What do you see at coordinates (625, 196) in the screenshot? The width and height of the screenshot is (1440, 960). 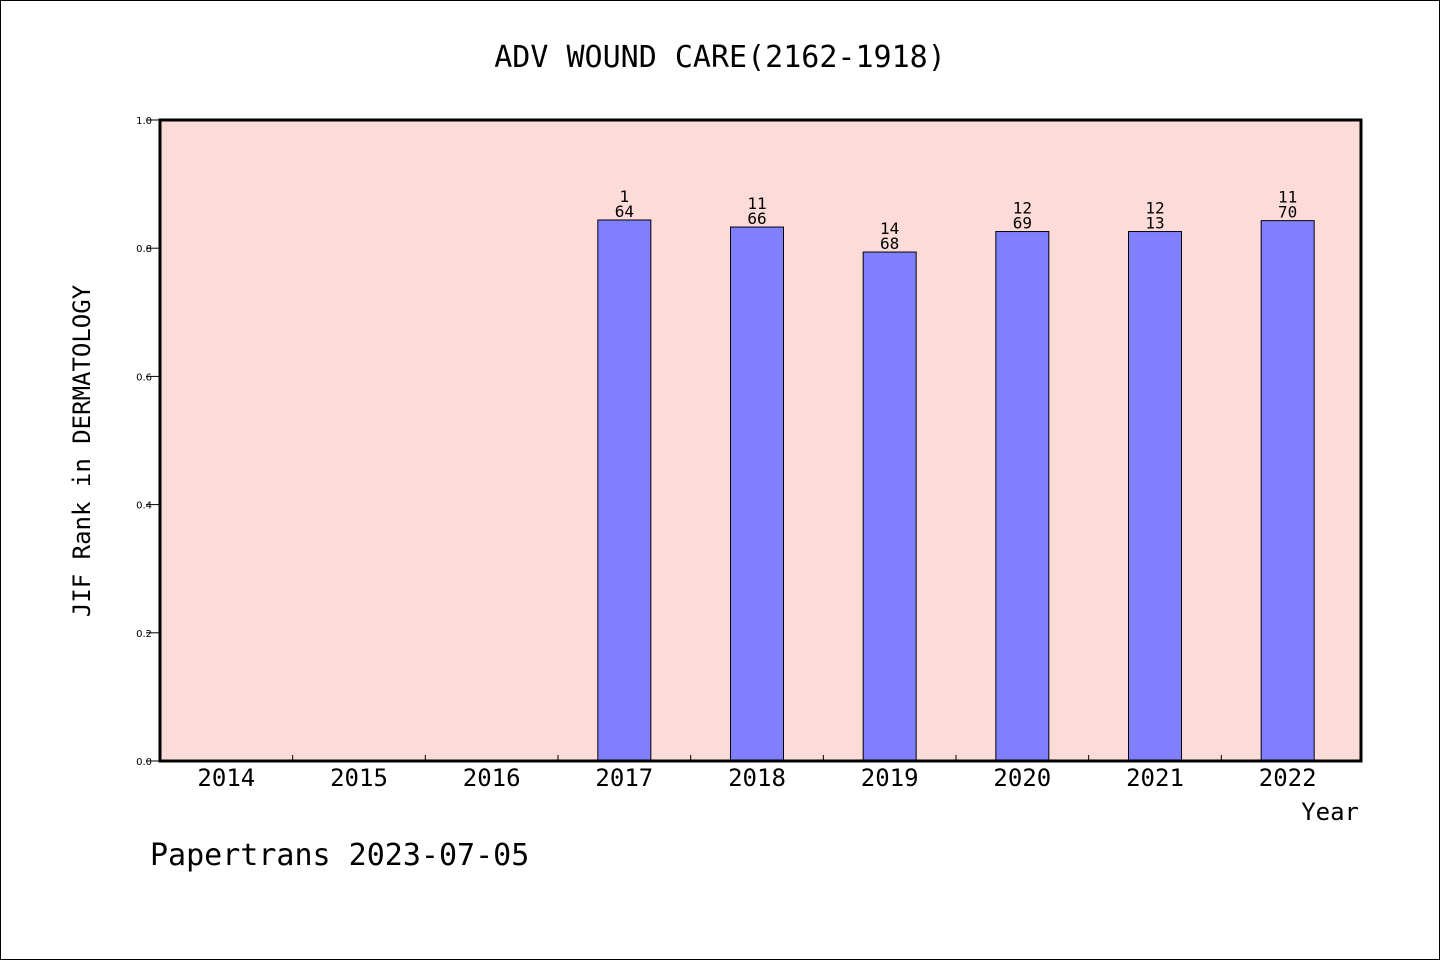 I see `data-label-rank: 1` at bounding box center [625, 196].